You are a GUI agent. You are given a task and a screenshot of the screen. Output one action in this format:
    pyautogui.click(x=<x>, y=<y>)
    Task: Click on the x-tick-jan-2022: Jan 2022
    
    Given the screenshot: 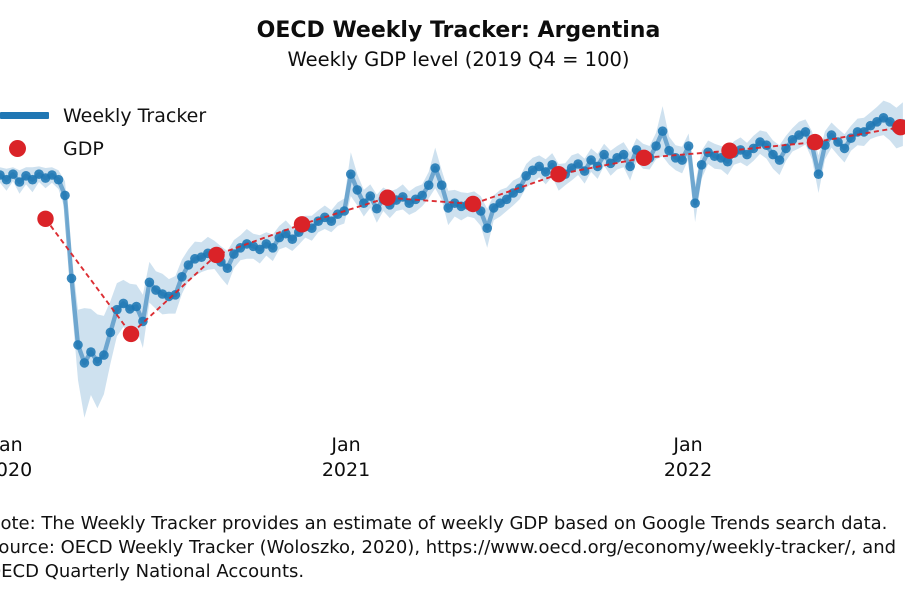 What is the action you would take?
    pyautogui.click(x=688, y=458)
    